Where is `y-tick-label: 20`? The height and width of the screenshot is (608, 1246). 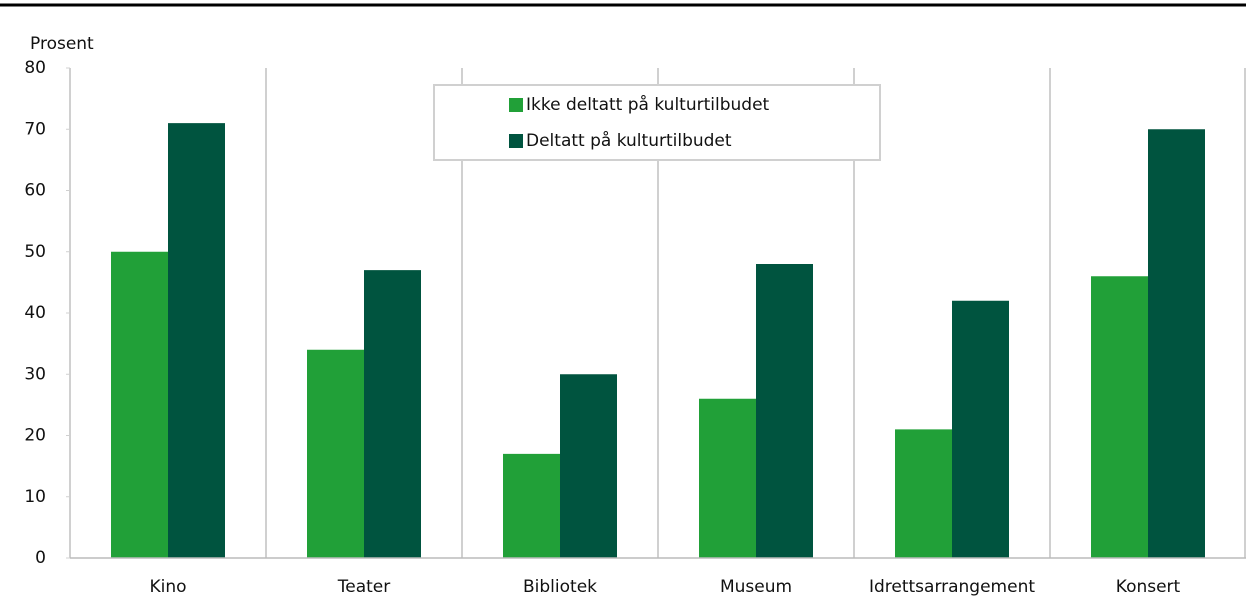
y-tick-label: 20 is located at coordinates (35, 436).